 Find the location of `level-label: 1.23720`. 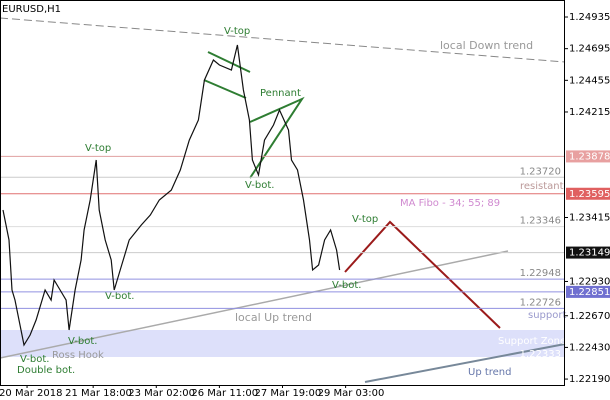

level-label: 1.23720 is located at coordinates (540, 171).